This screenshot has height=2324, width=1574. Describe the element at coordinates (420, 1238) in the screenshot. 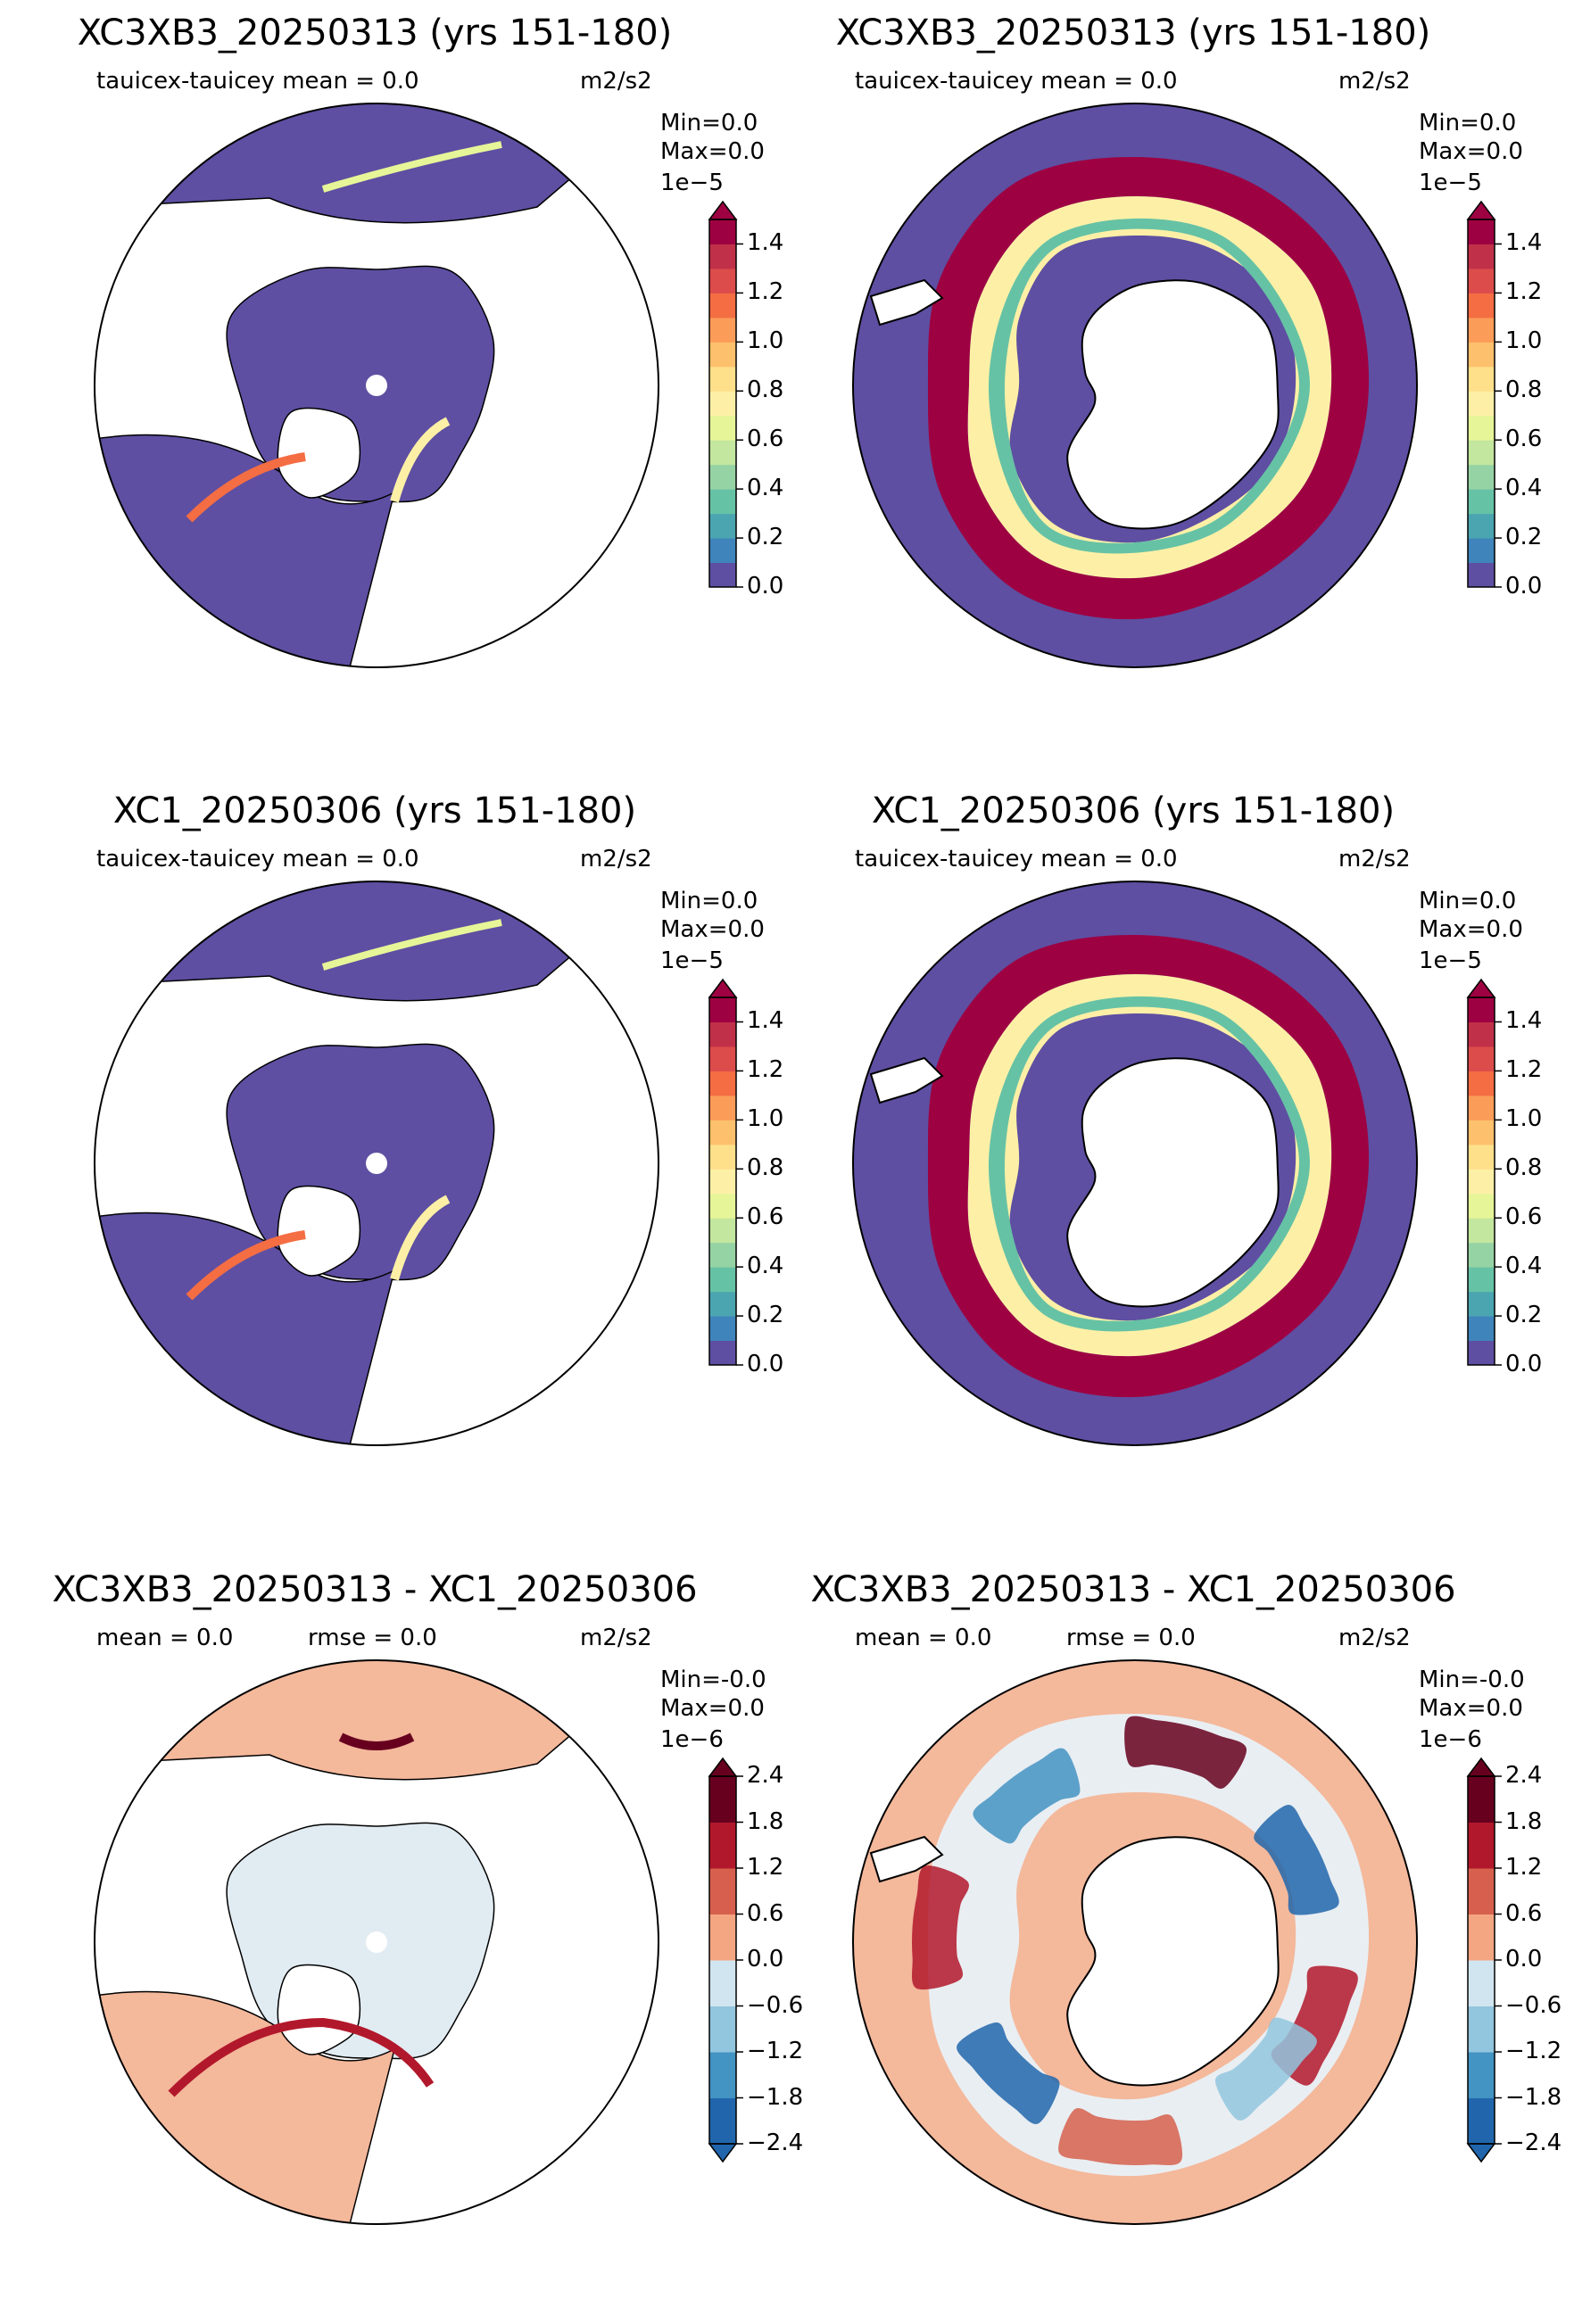

I see `mid-stress-band` at that location.